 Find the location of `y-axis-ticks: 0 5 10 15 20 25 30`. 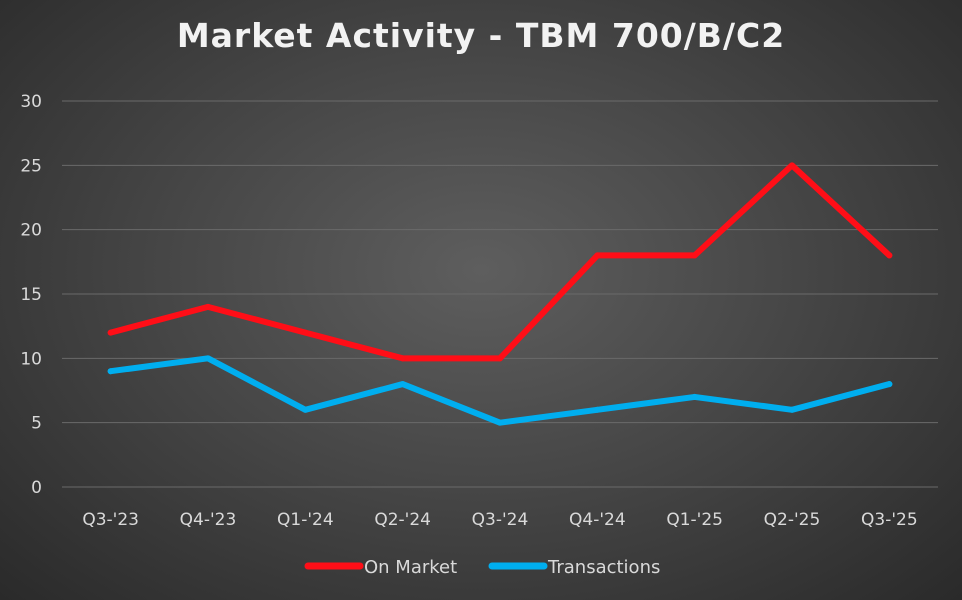

y-axis-ticks: 0 5 10 15 20 25 30 is located at coordinates (31, 295).